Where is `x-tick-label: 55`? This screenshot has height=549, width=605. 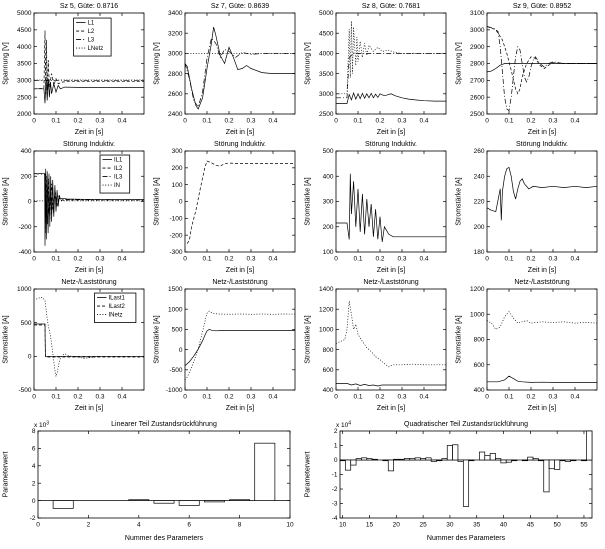 x-tick-label: 55 is located at coordinates (584, 525).